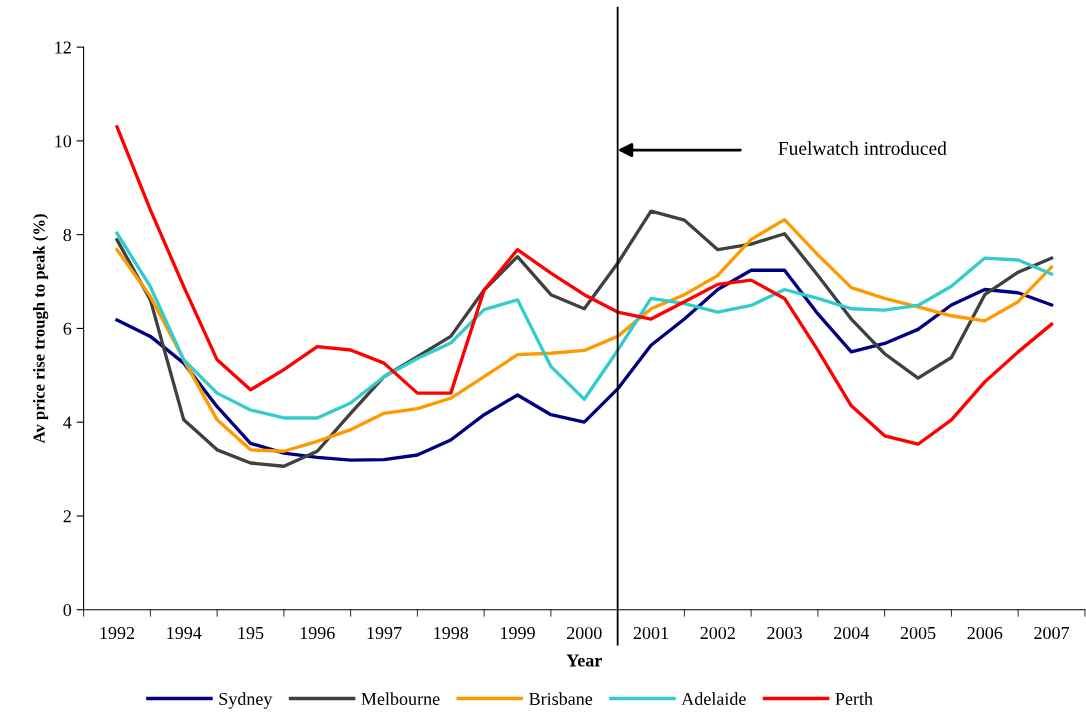  I want to click on y-tick-label: 6, so click(67, 328).